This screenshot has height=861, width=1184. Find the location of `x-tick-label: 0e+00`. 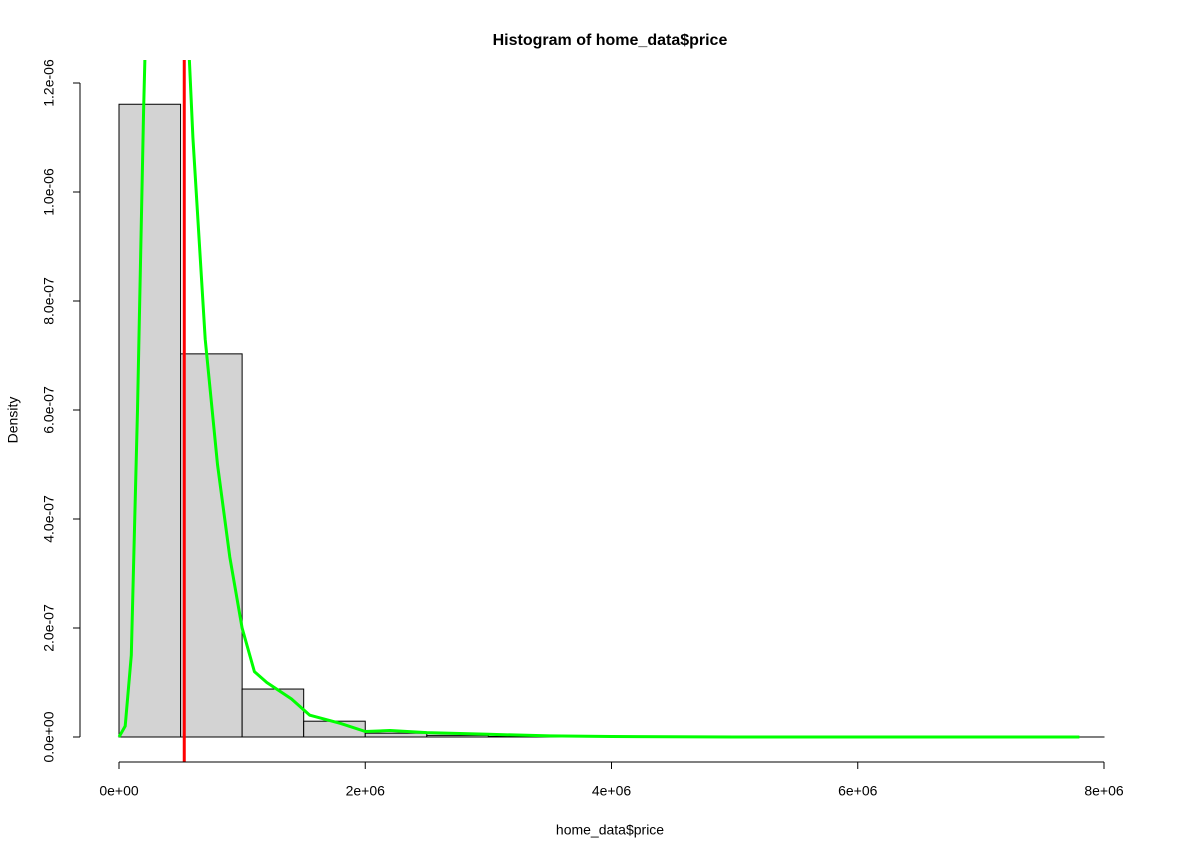

x-tick-label: 0e+00 is located at coordinates (119, 791).